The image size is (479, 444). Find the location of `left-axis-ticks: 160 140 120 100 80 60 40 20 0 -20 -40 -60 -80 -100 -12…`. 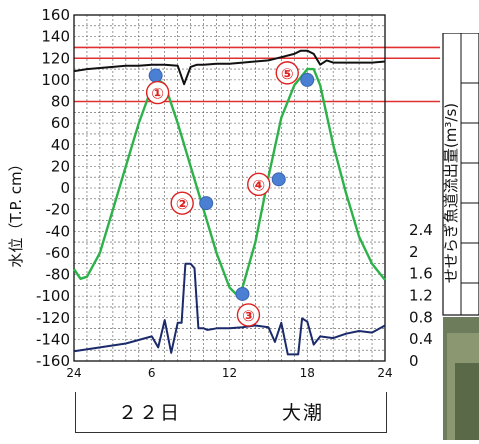

left-axis-ticks: 160 140 120 100 80 60 40 20 0 -20 -40 -60 -80 -100 -12… is located at coordinates (53, 188).